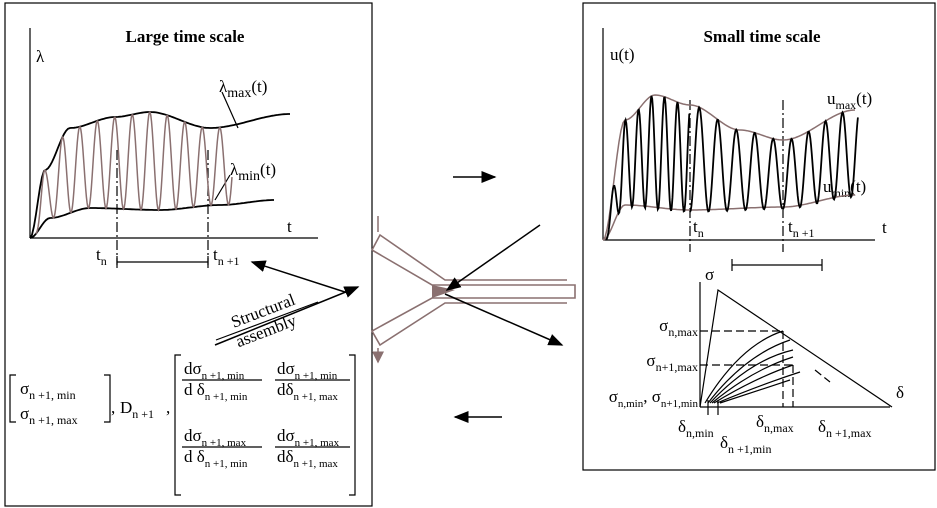 The width and height of the screenshot is (937, 508). I want to click on label-part: min, so click(249, 176).